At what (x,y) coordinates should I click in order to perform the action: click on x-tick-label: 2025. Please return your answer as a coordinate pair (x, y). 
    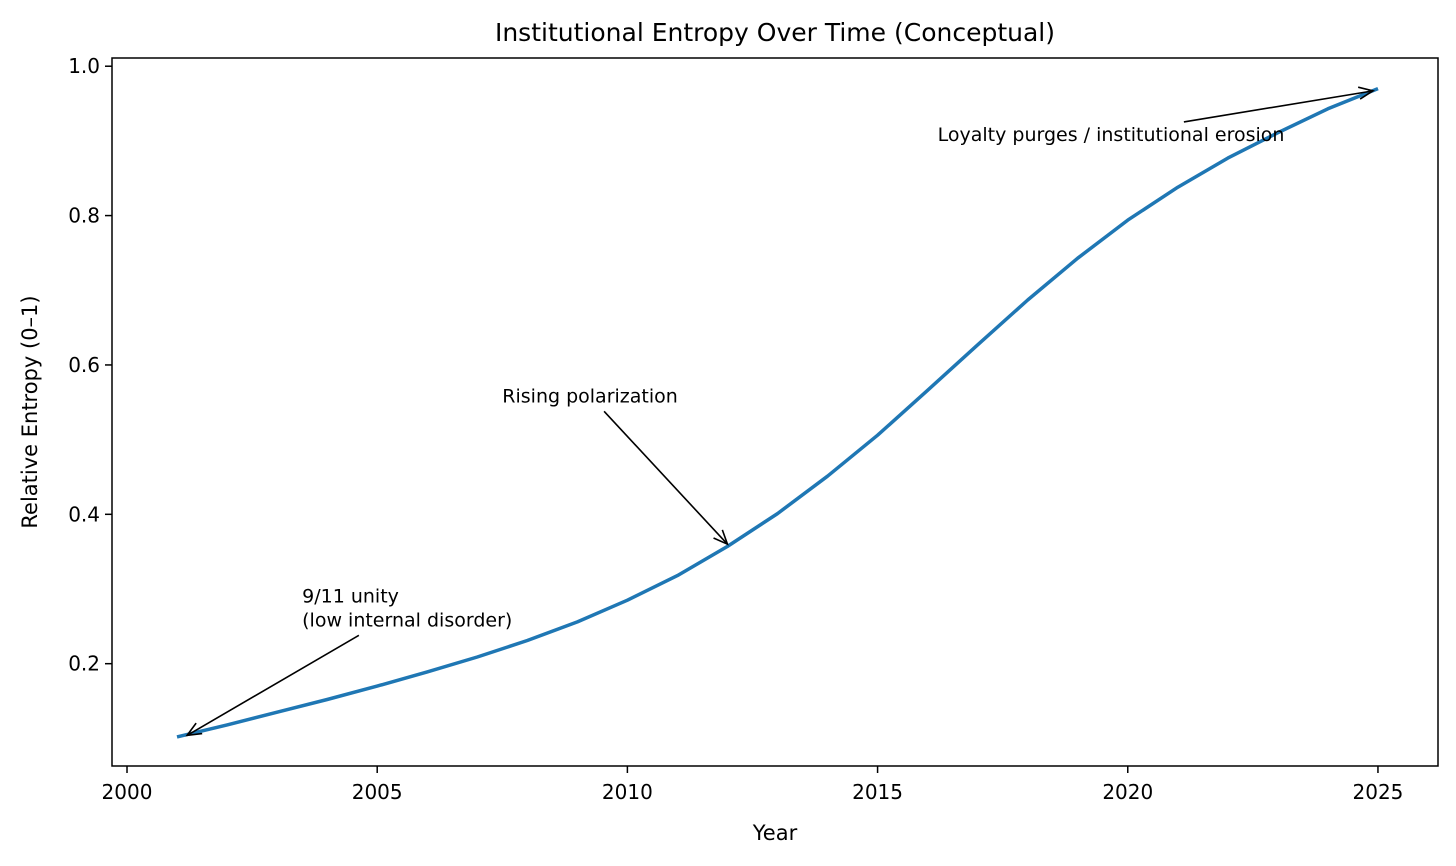
    Looking at the image, I should click on (1378, 792).